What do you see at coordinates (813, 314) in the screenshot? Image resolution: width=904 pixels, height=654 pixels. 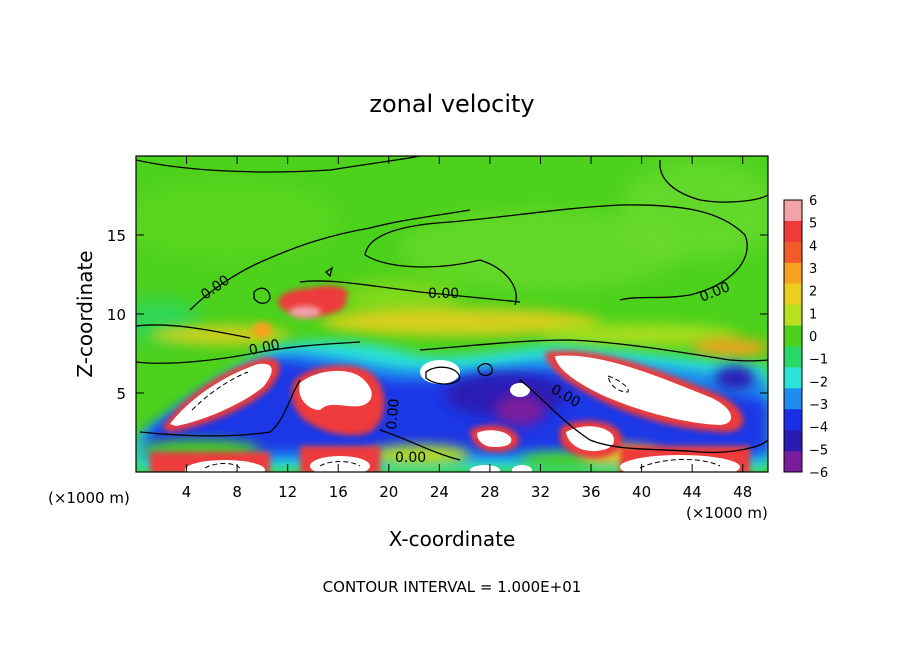 I see `colorbar-tick-label: 1` at bounding box center [813, 314].